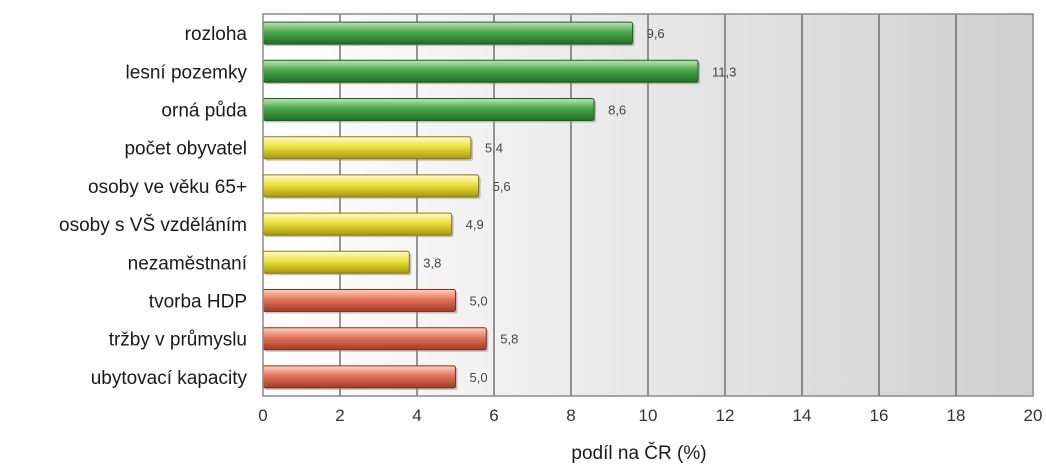 This screenshot has height=467, width=1046. I want to click on x-axis-title: podíl na ČR (%), so click(638, 453).